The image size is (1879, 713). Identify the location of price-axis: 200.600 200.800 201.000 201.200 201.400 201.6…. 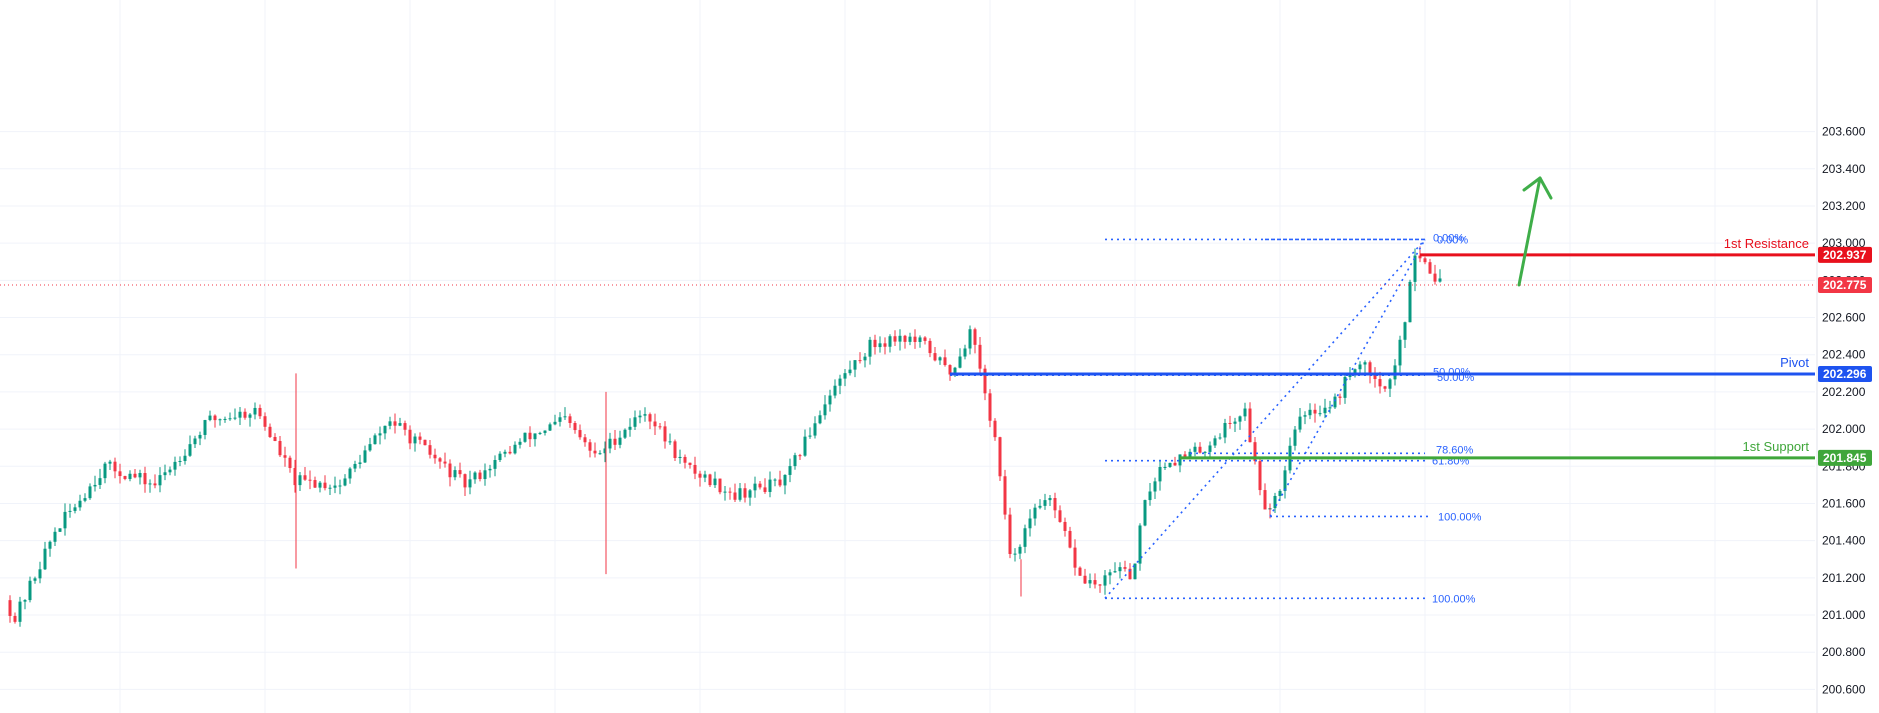
(1844, 356).